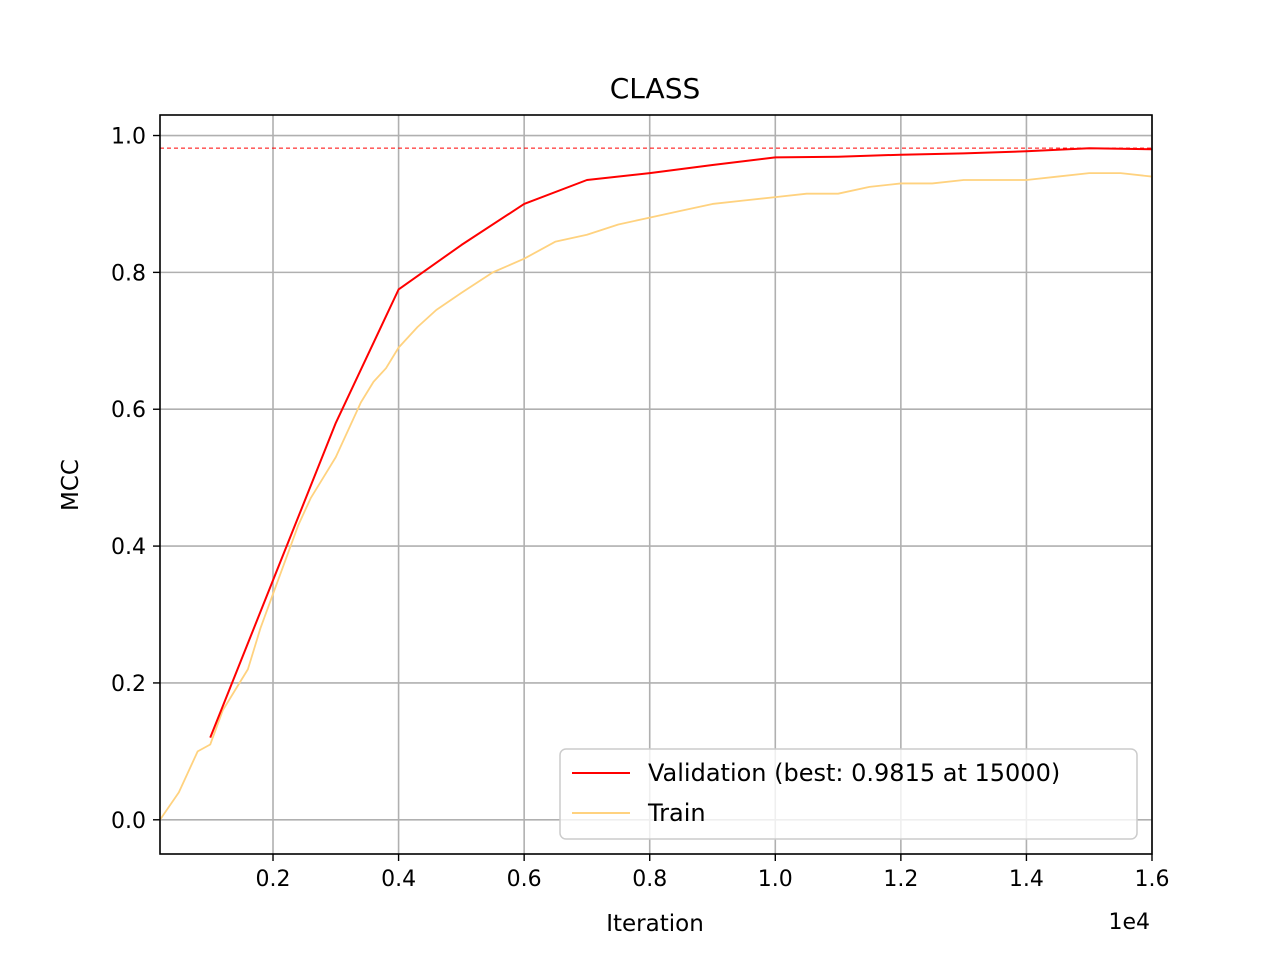 The image size is (1280, 960). Describe the element at coordinates (524, 879) in the screenshot. I see `x-tick-label: 0.6` at that location.